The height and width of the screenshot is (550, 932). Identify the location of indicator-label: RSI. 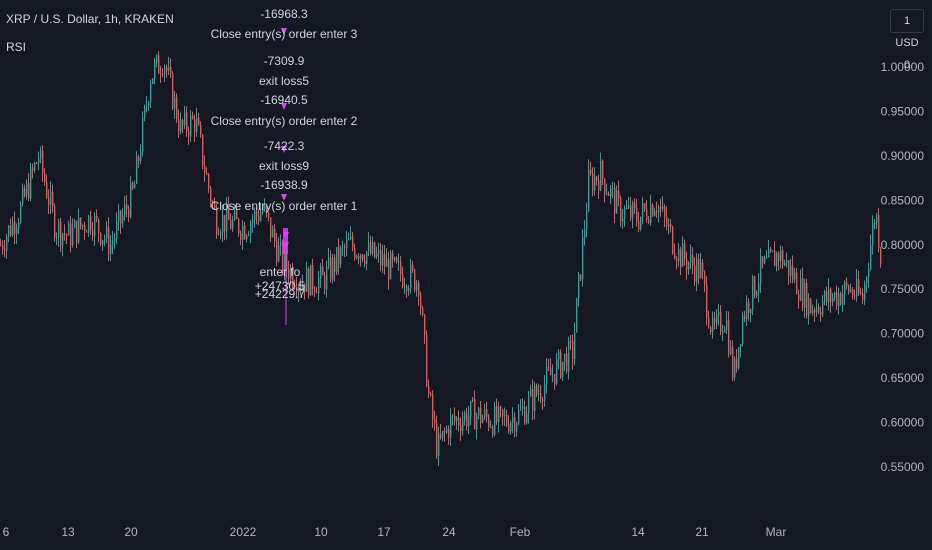
(16, 47).